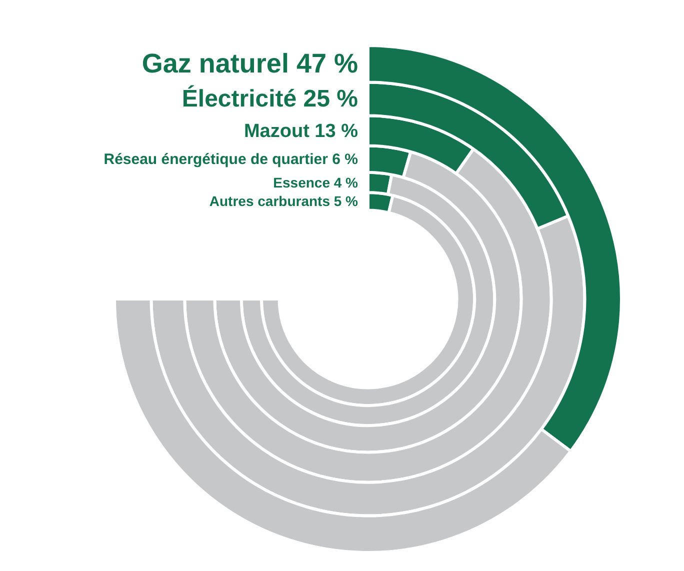  What do you see at coordinates (250, 63) in the screenshot?
I see `text: Gaz naturel 47 %` at bounding box center [250, 63].